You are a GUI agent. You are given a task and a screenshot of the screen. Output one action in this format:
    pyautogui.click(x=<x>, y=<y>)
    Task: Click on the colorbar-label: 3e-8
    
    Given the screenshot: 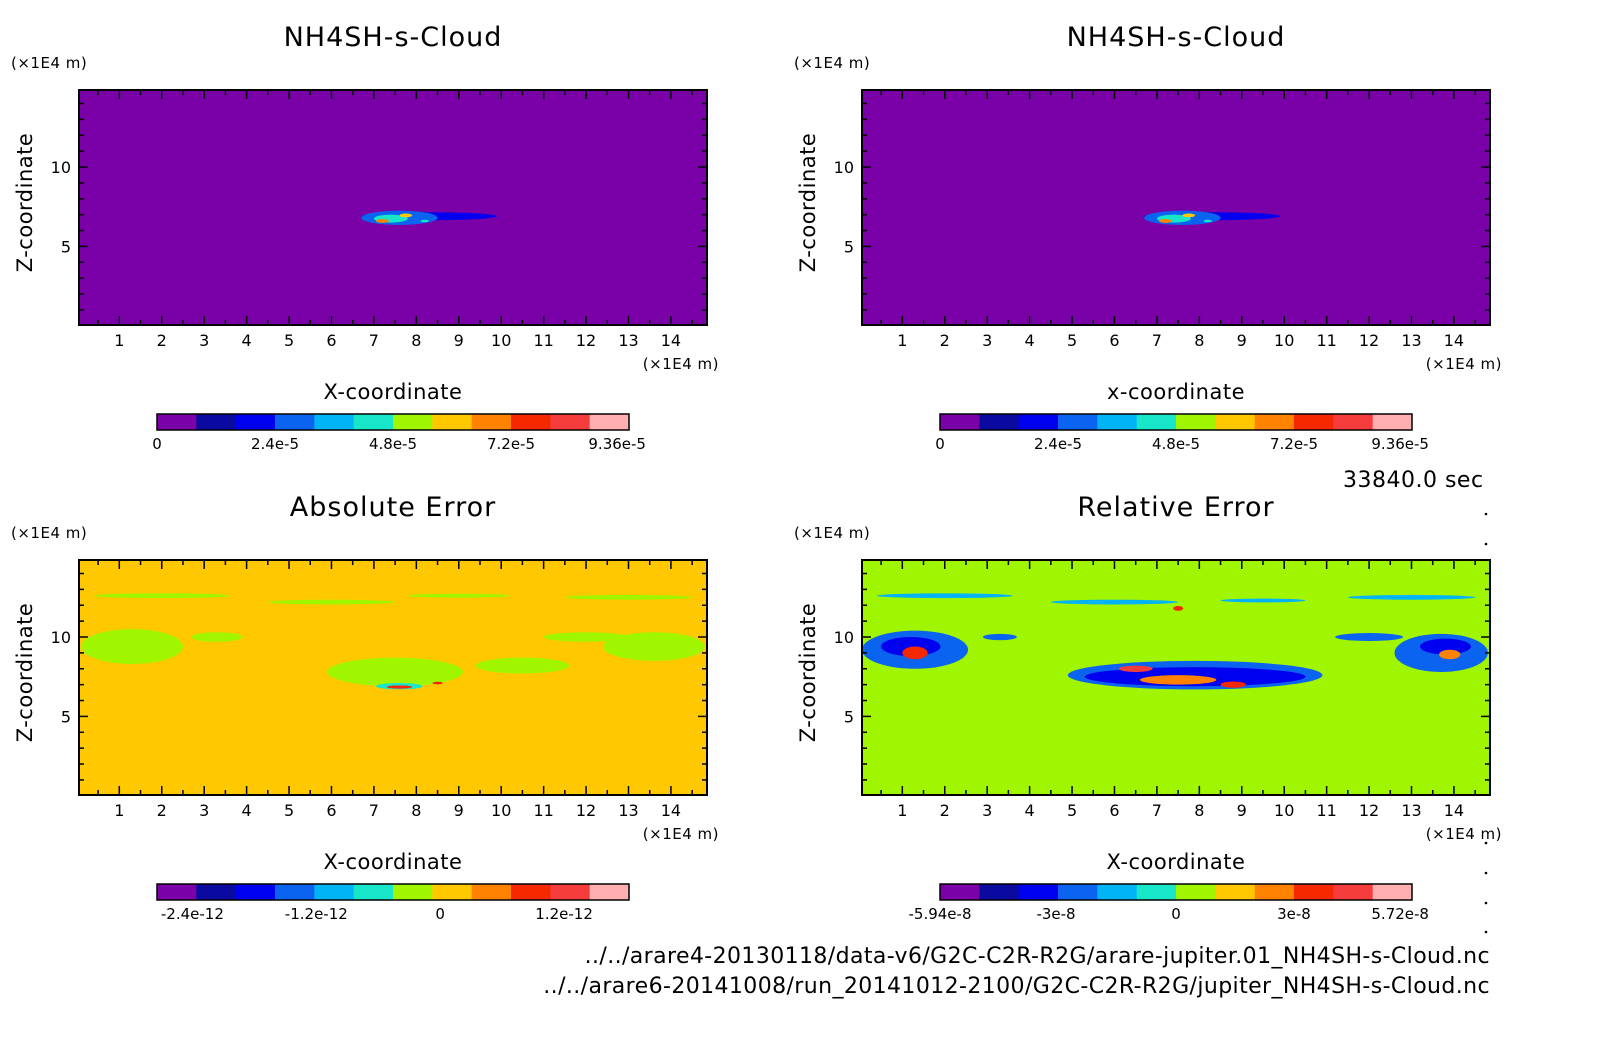 What is the action you would take?
    pyautogui.click(x=1294, y=914)
    